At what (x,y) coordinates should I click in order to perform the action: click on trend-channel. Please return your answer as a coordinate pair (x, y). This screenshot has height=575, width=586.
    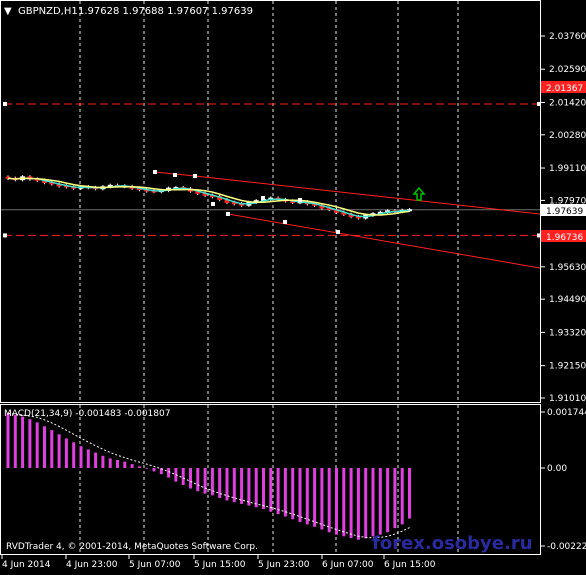
    Looking at the image, I should click on (347, 219).